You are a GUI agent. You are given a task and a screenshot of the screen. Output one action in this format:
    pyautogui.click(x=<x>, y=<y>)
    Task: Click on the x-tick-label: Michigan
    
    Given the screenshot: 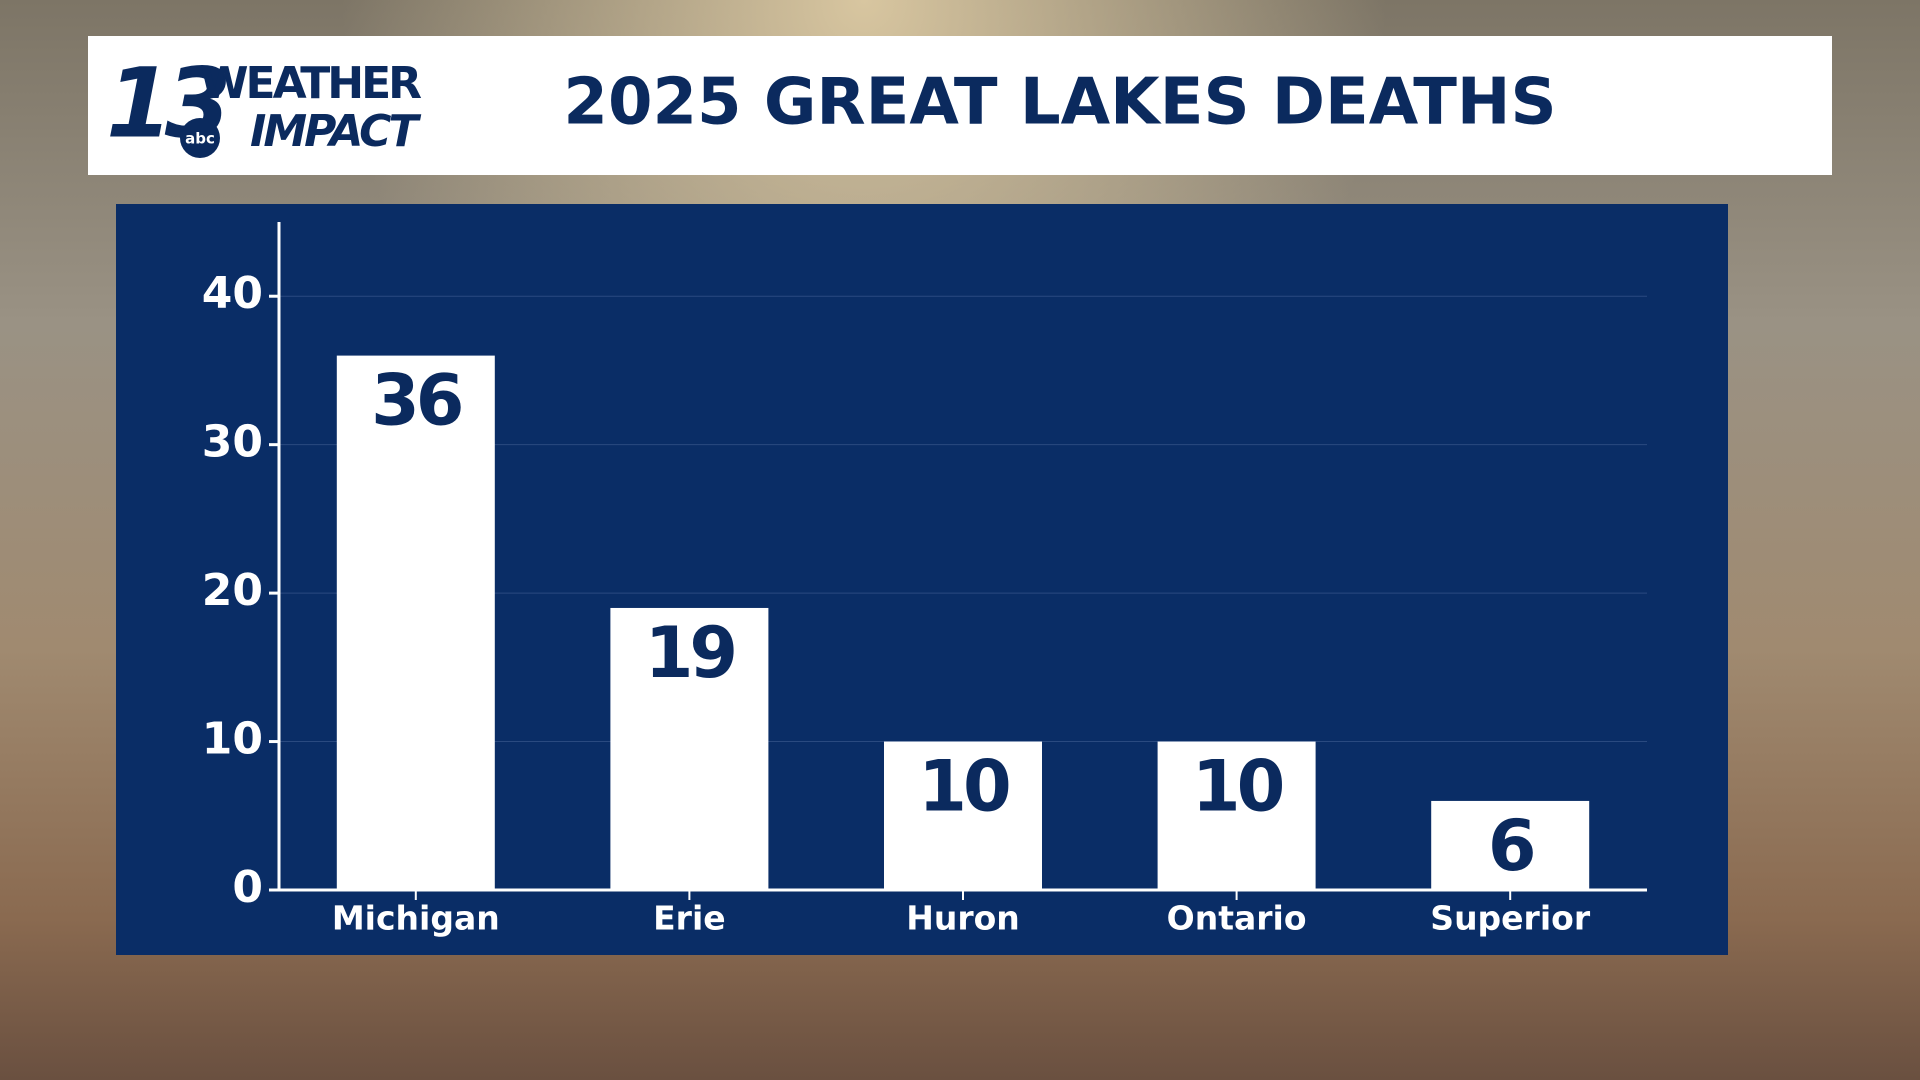 What is the action you would take?
    pyautogui.click(x=416, y=918)
    